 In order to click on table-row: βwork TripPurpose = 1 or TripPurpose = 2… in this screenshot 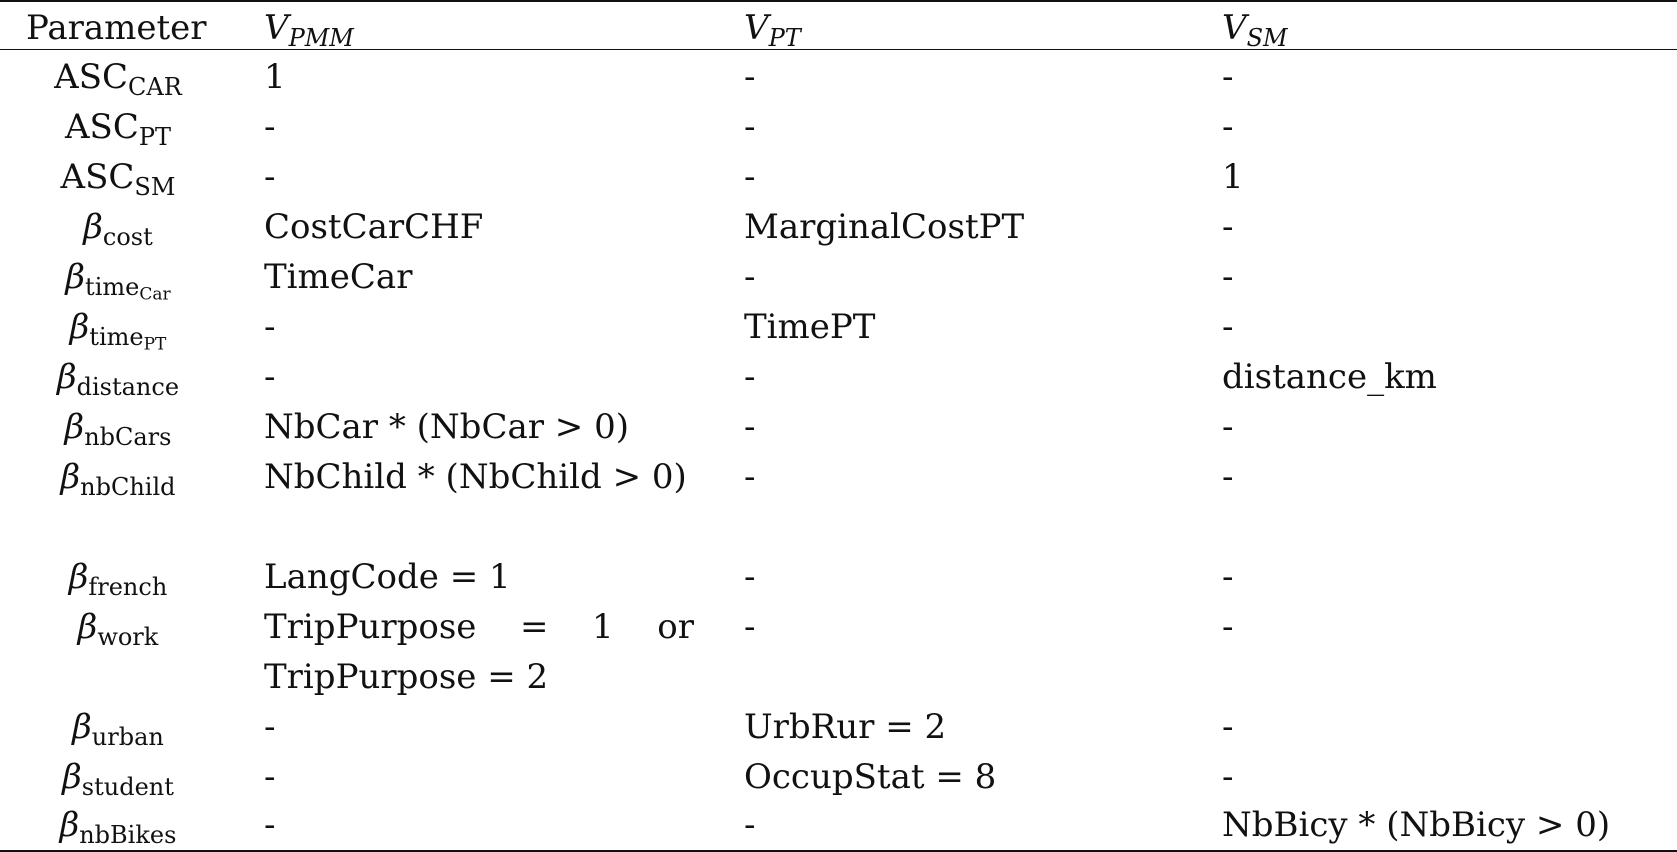, I will do `click(838, 652)`.